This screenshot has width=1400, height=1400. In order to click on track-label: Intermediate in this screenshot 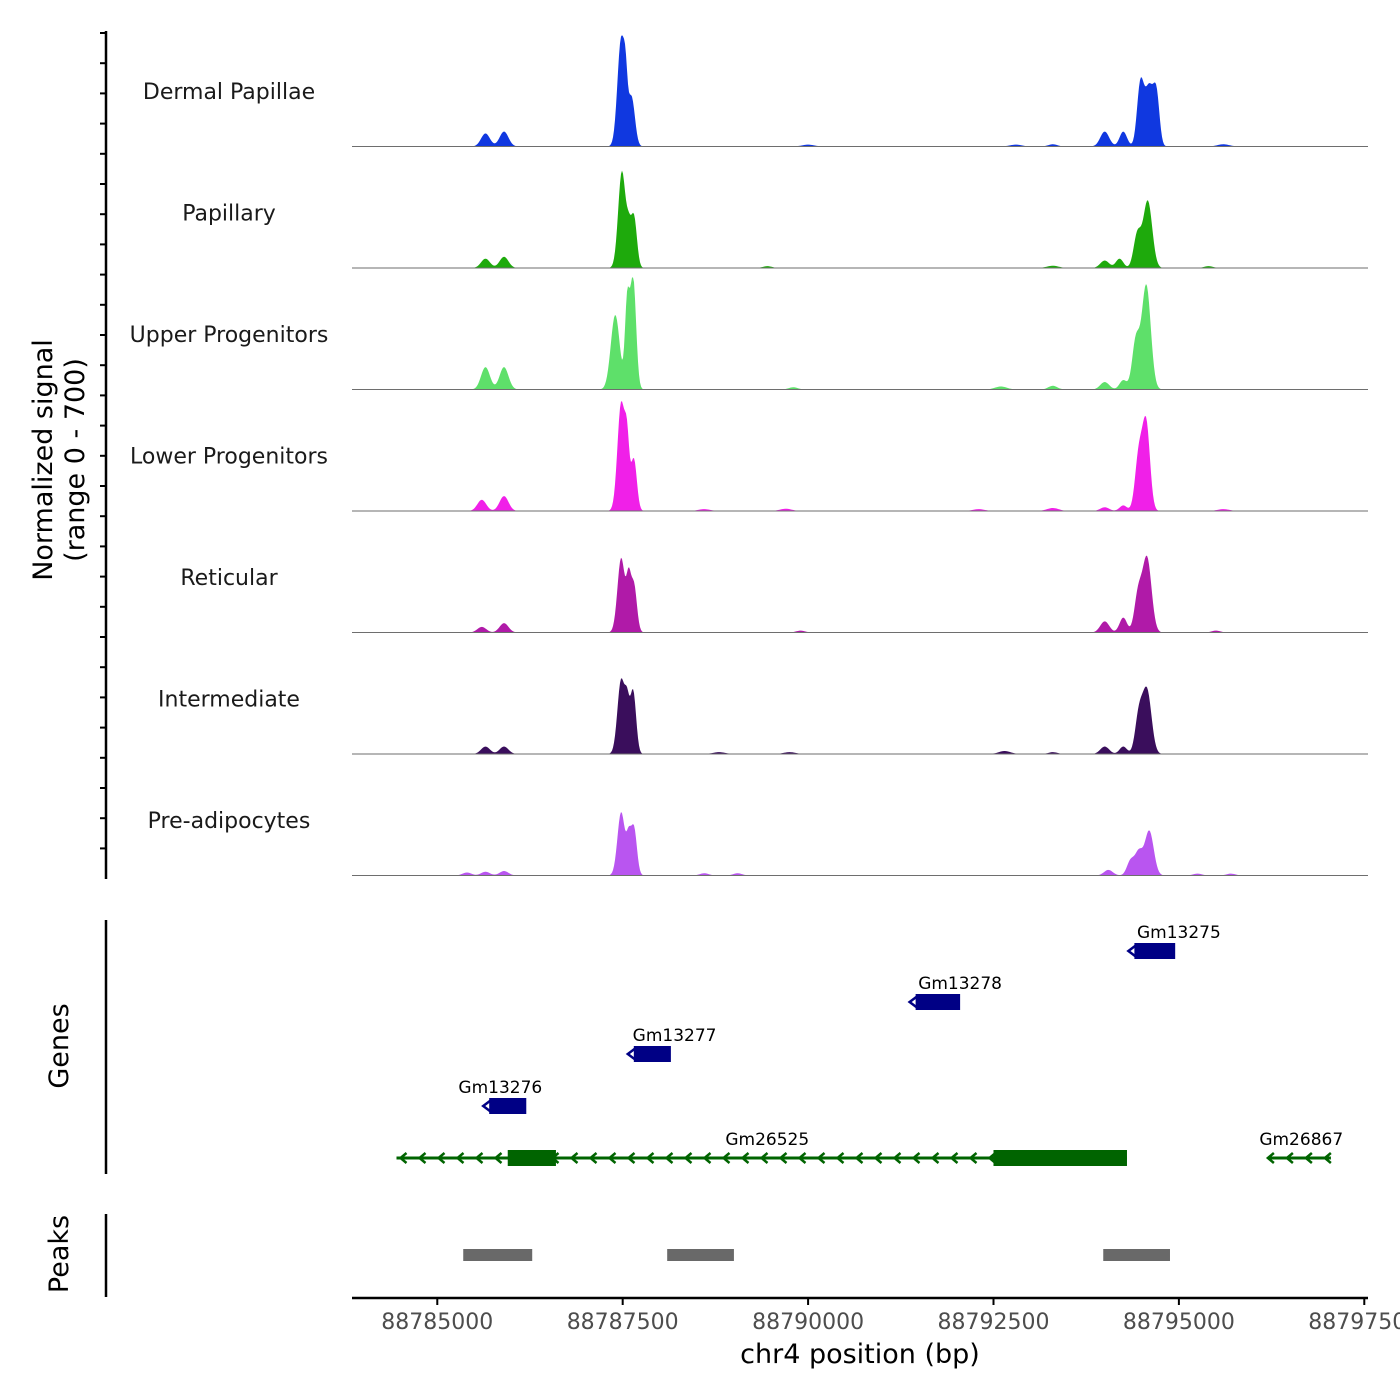, I will do `click(229, 700)`.